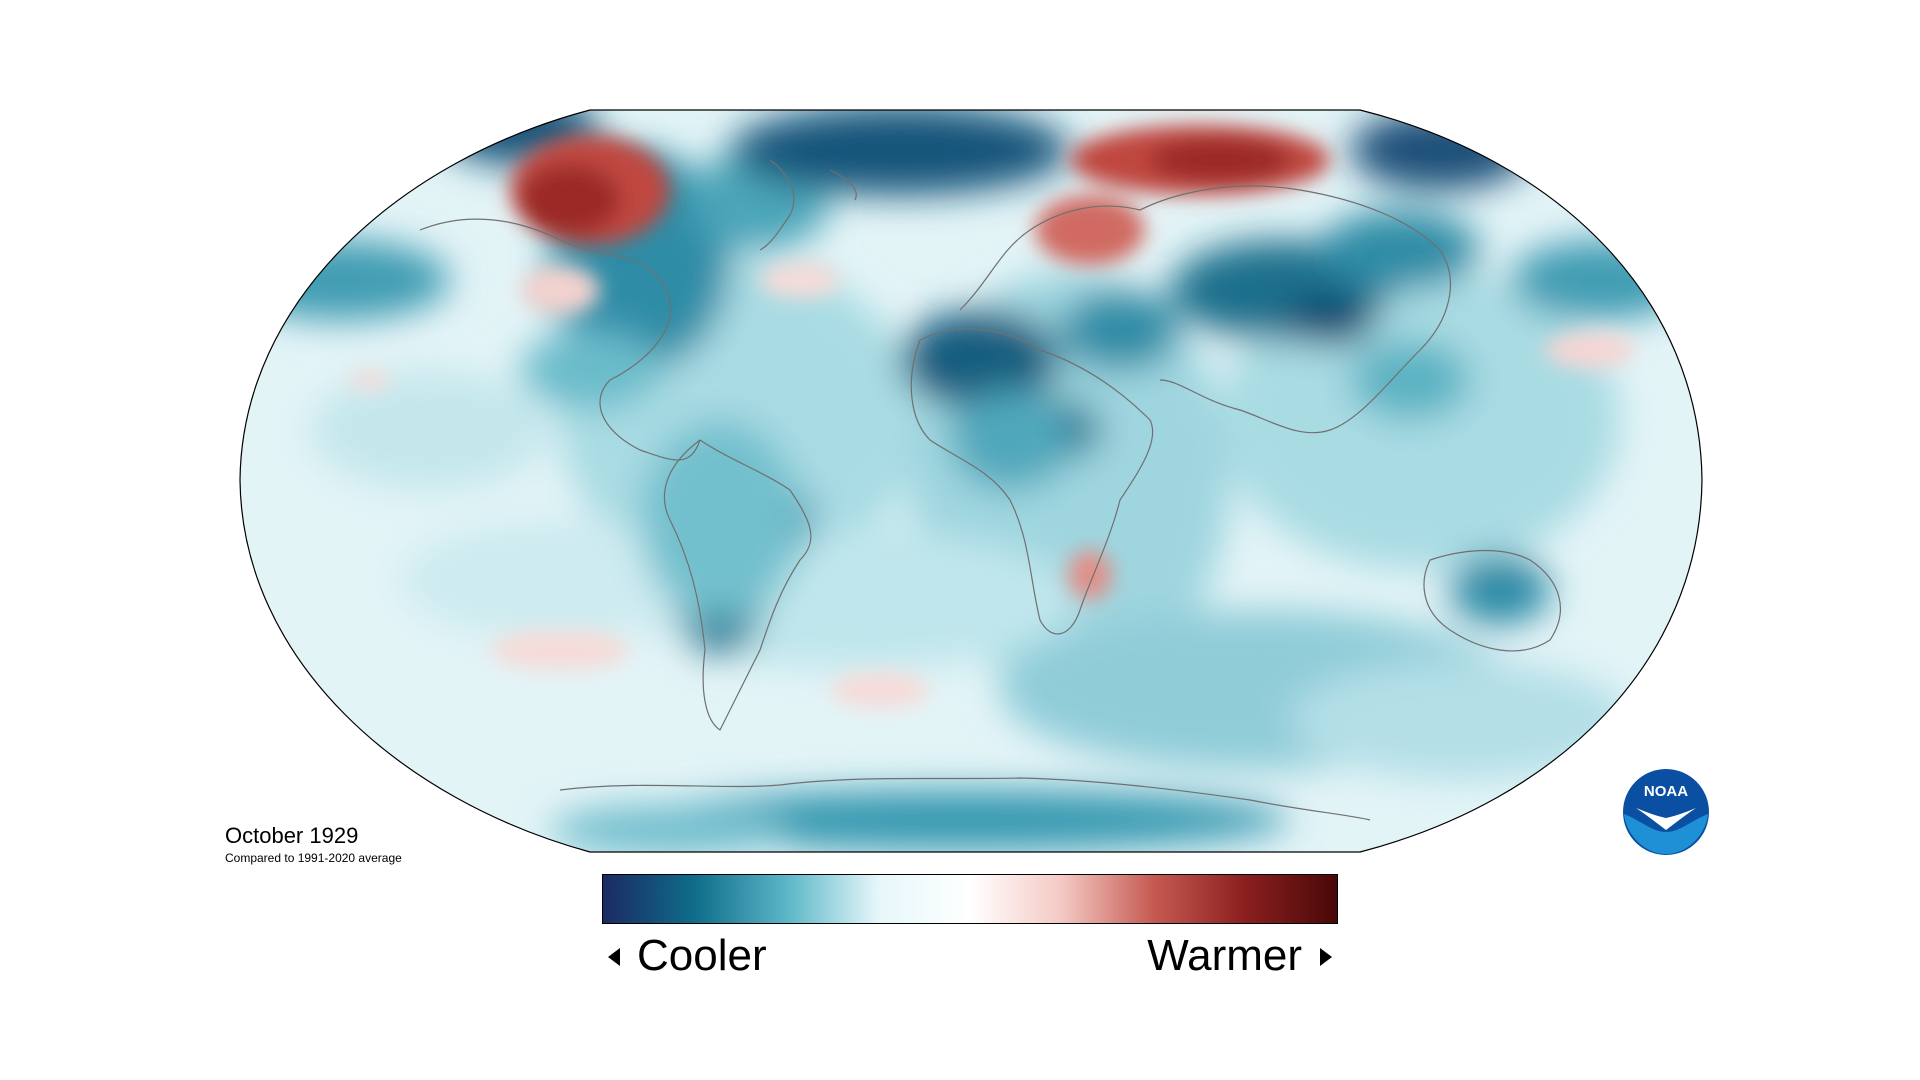  What do you see at coordinates (614, 957) in the screenshot?
I see `arrow-left-icon` at bounding box center [614, 957].